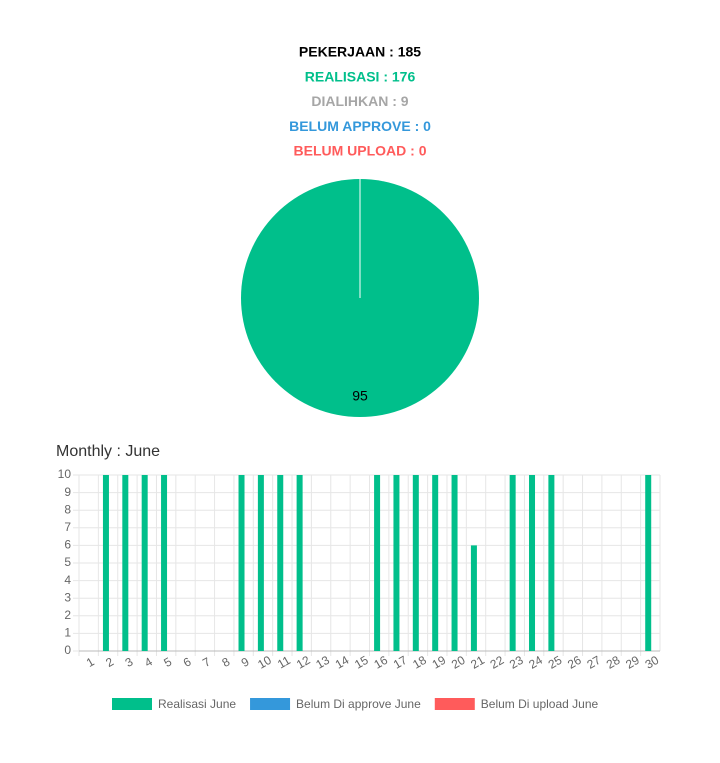 This screenshot has height=763, width=720. What do you see at coordinates (477, 662) in the screenshot?
I see `x-tick-label: 21` at bounding box center [477, 662].